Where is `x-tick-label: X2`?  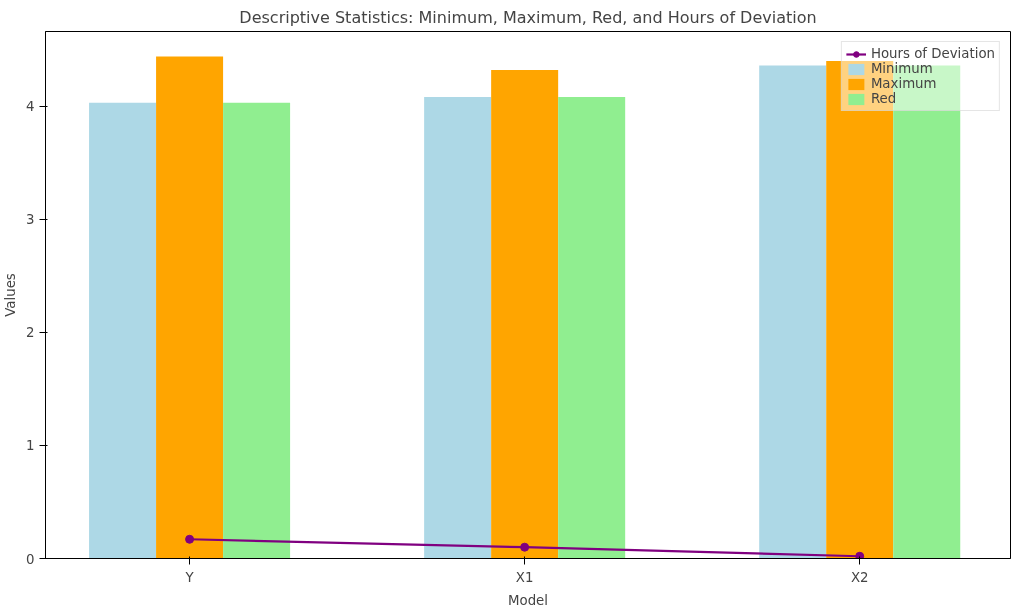
x-tick-label: X2 is located at coordinates (859, 577).